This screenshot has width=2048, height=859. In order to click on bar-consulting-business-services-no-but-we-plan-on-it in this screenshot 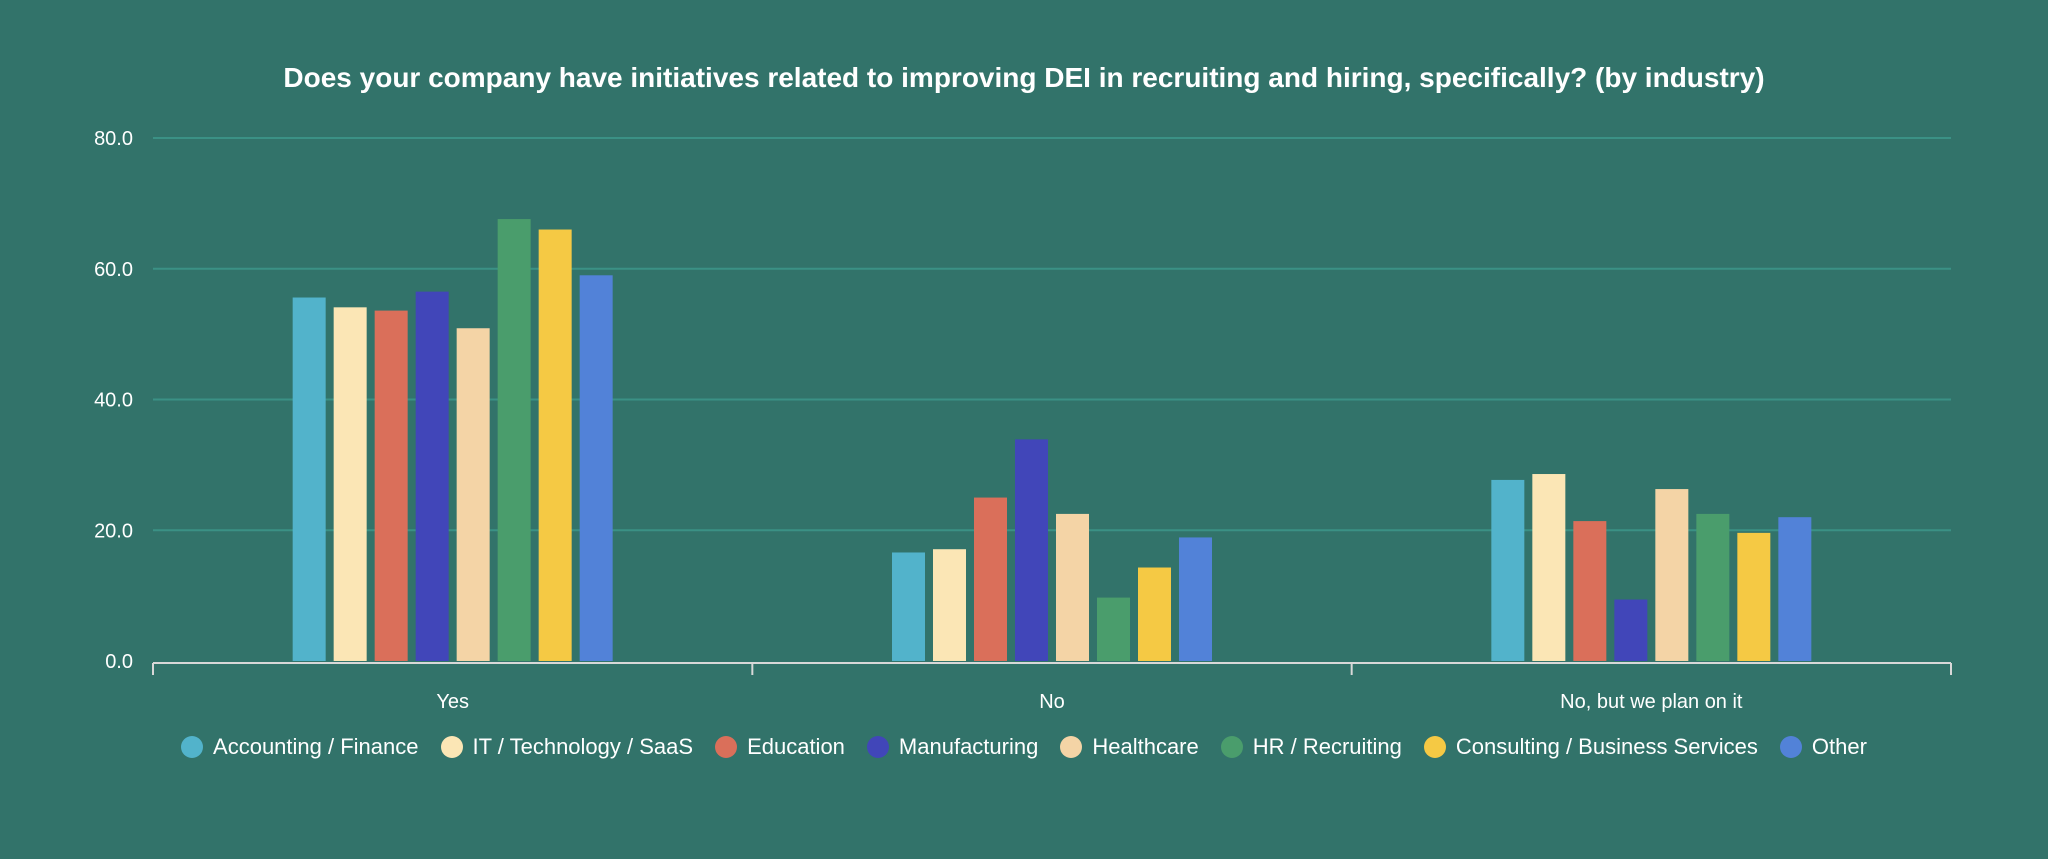, I will do `click(1754, 596)`.